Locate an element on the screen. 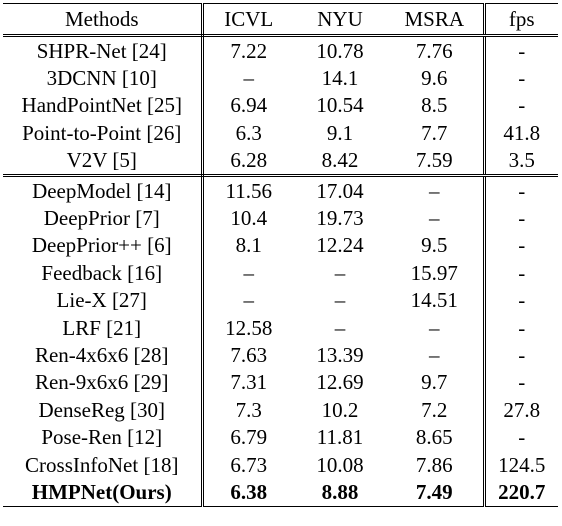 This screenshot has height=526, width=562. cell-nyu: 19.73 is located at coordinates (340, 218).